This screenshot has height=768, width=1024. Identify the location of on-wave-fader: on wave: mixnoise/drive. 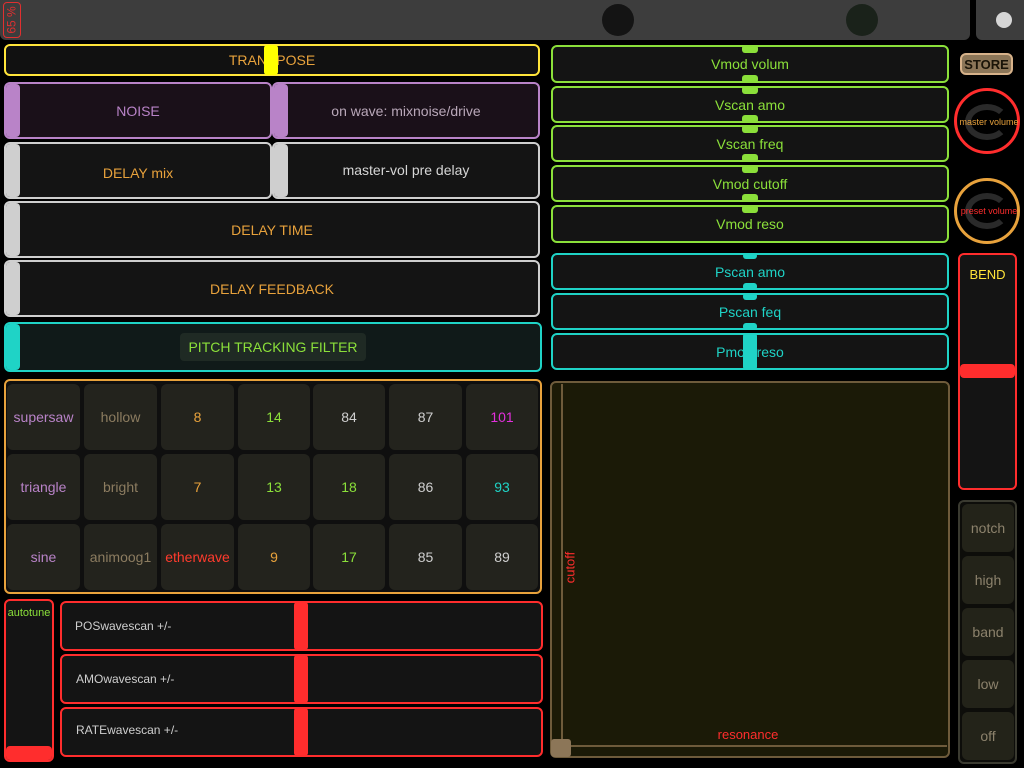
(406, 110).